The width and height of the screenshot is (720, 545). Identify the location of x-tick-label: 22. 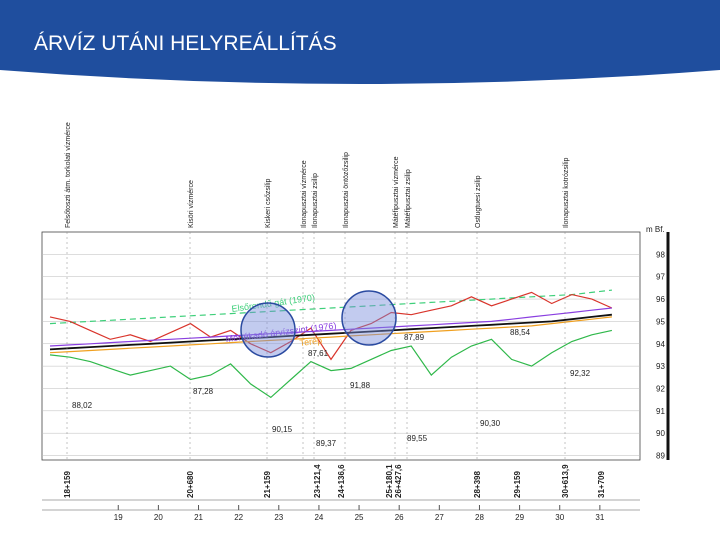
(238, 517).